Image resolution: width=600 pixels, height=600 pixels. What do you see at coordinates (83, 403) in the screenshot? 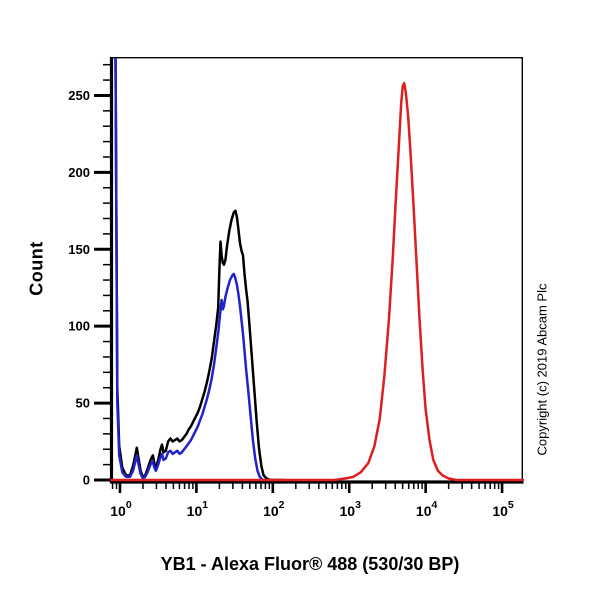
I see `y-tick-label-50: 50` at bounding box center [83, 403].